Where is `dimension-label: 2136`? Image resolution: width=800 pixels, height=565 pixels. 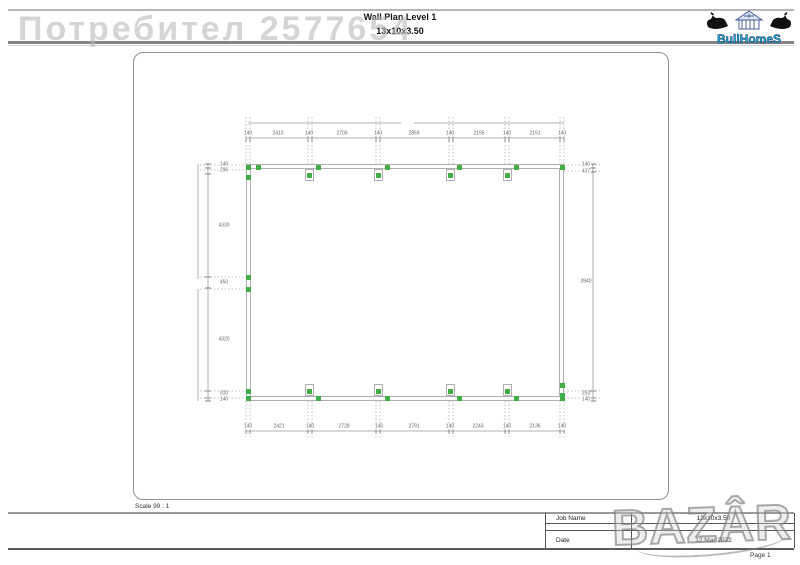 dimension-label: 2136 is located at coordinates (535, 426).